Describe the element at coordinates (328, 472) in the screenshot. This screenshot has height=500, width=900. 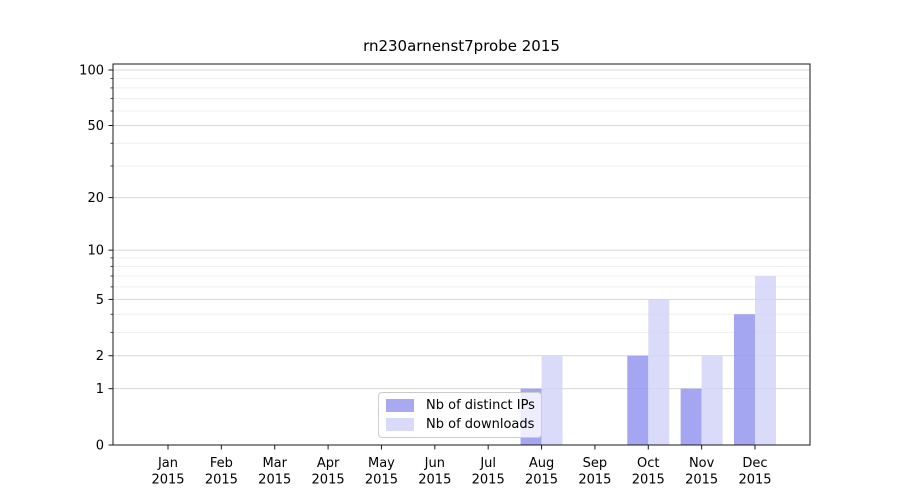
I see `x-tick-label-apr: Apr 2015` at that location.